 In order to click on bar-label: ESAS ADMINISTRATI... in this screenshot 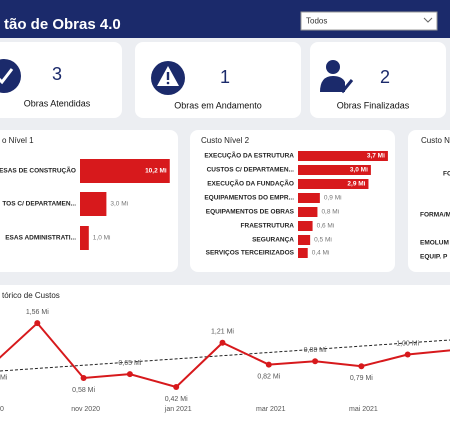, I will do `click(40, 238)`.